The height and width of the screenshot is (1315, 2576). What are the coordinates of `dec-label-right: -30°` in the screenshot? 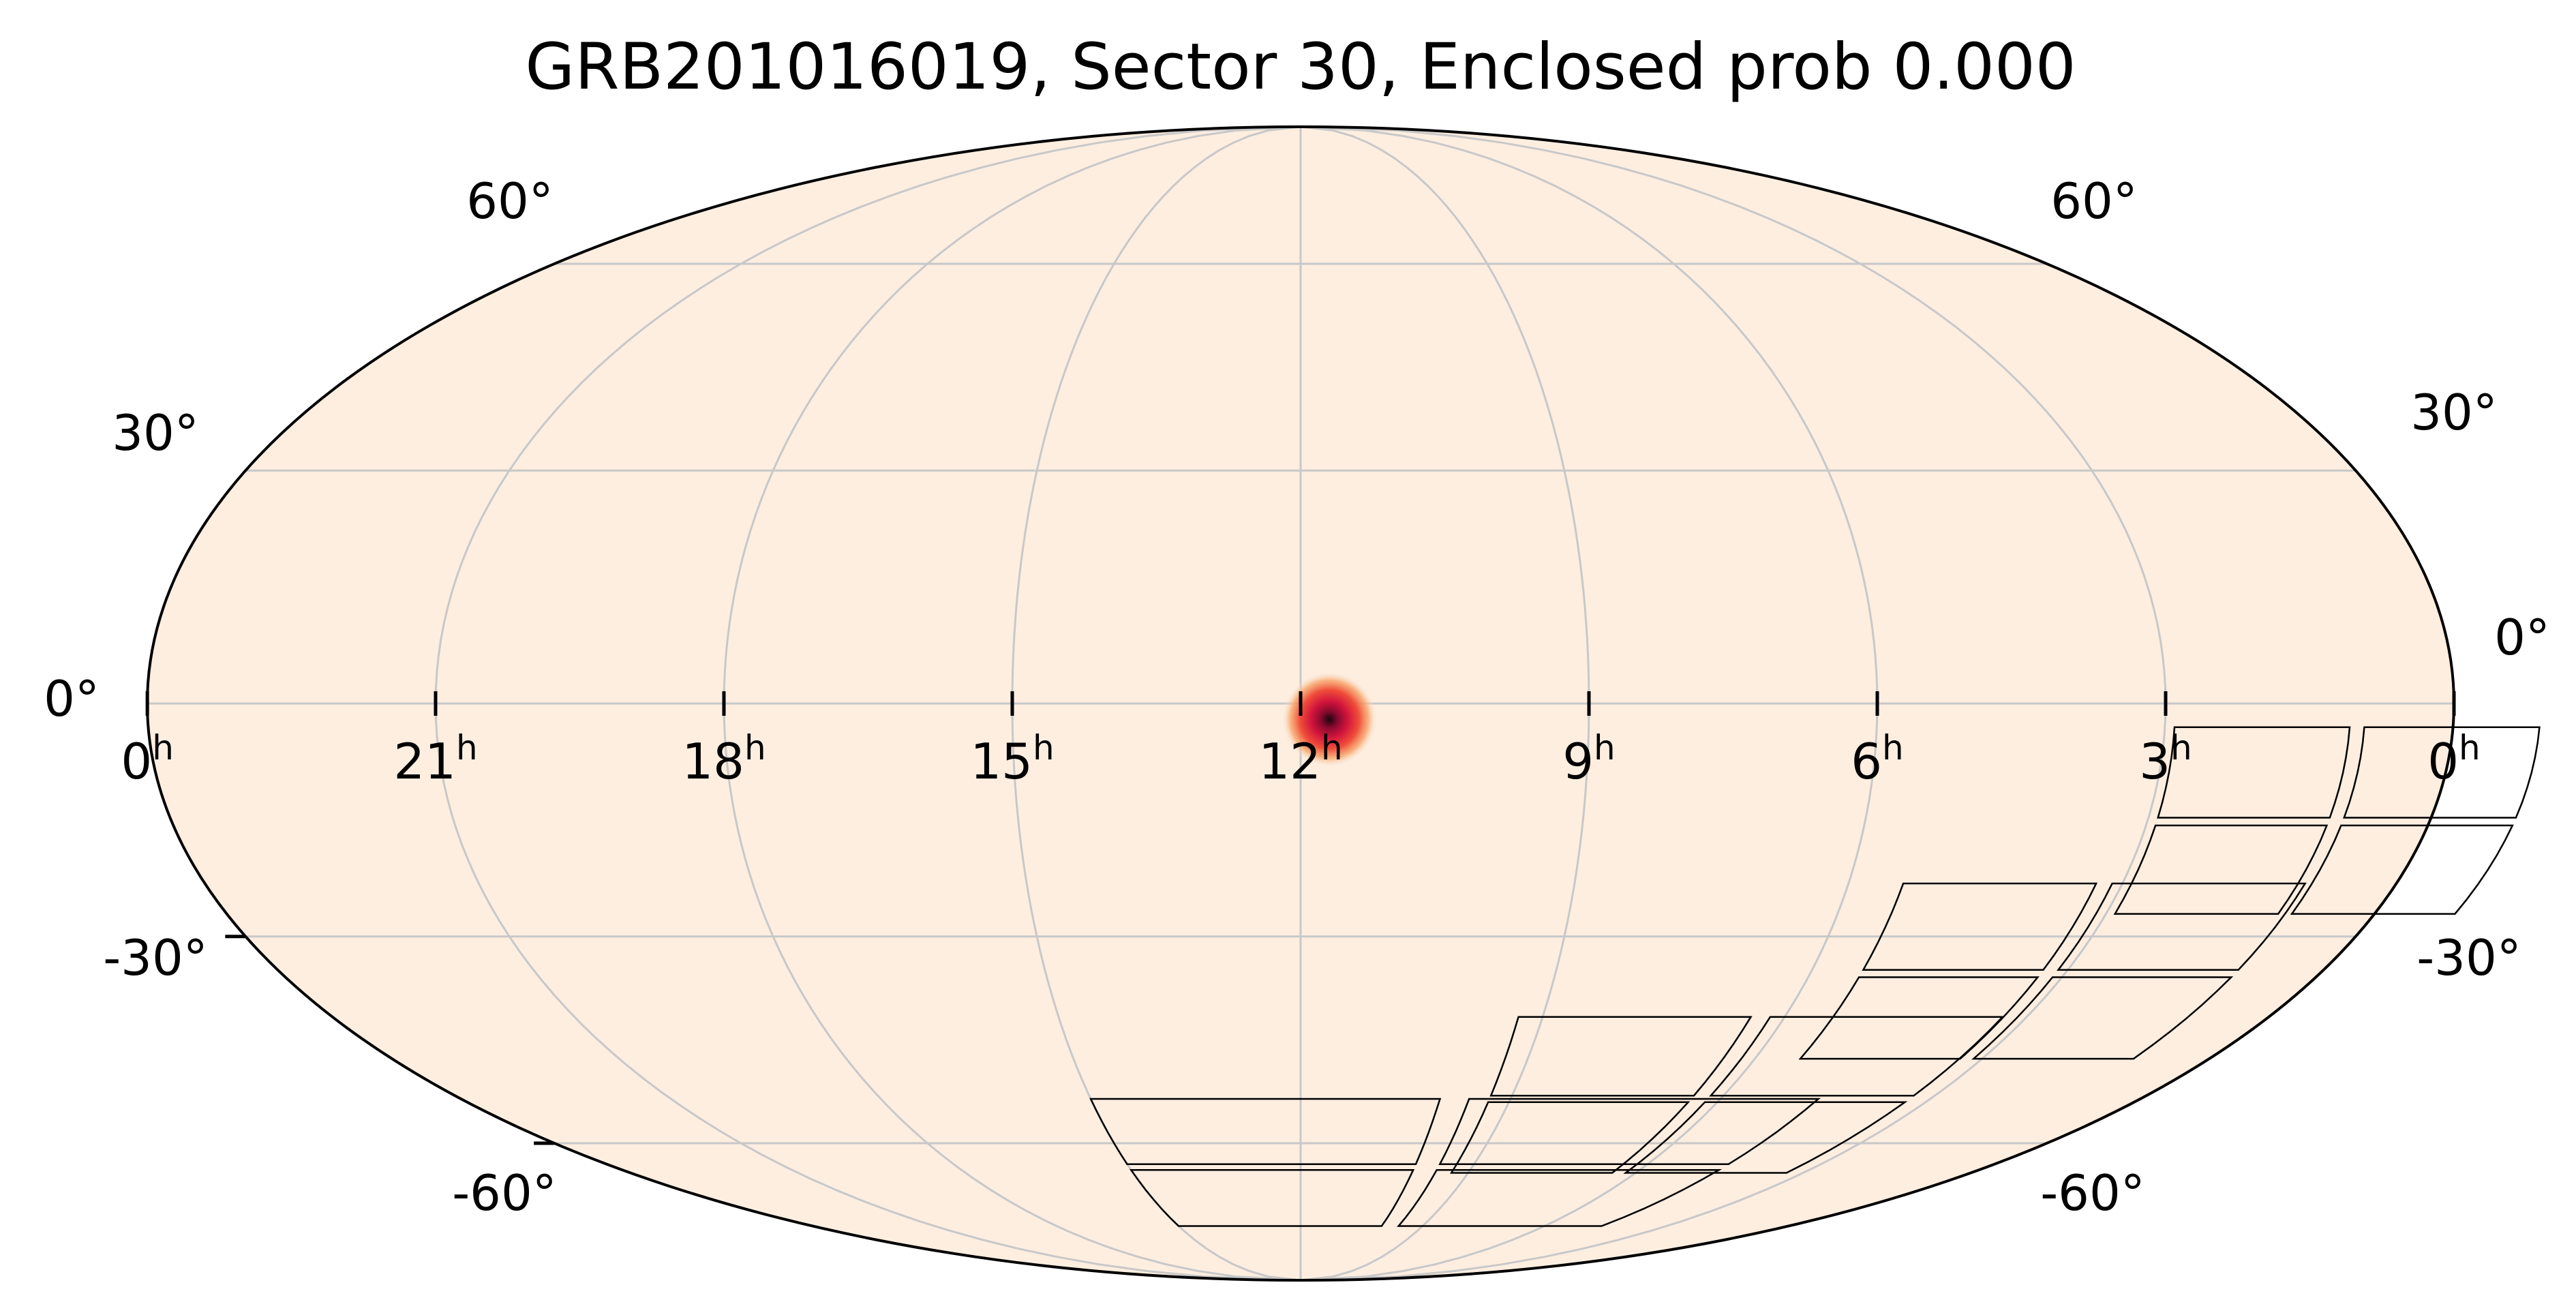 It's located at (2468, 957).